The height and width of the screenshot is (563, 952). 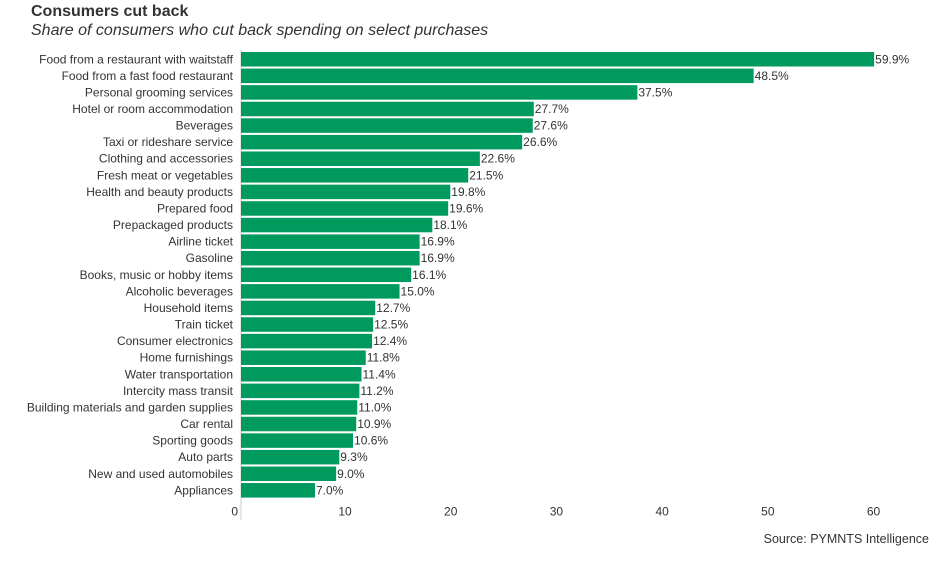 I want to click on data-label: 12.4%, so click(x=390, y=341).